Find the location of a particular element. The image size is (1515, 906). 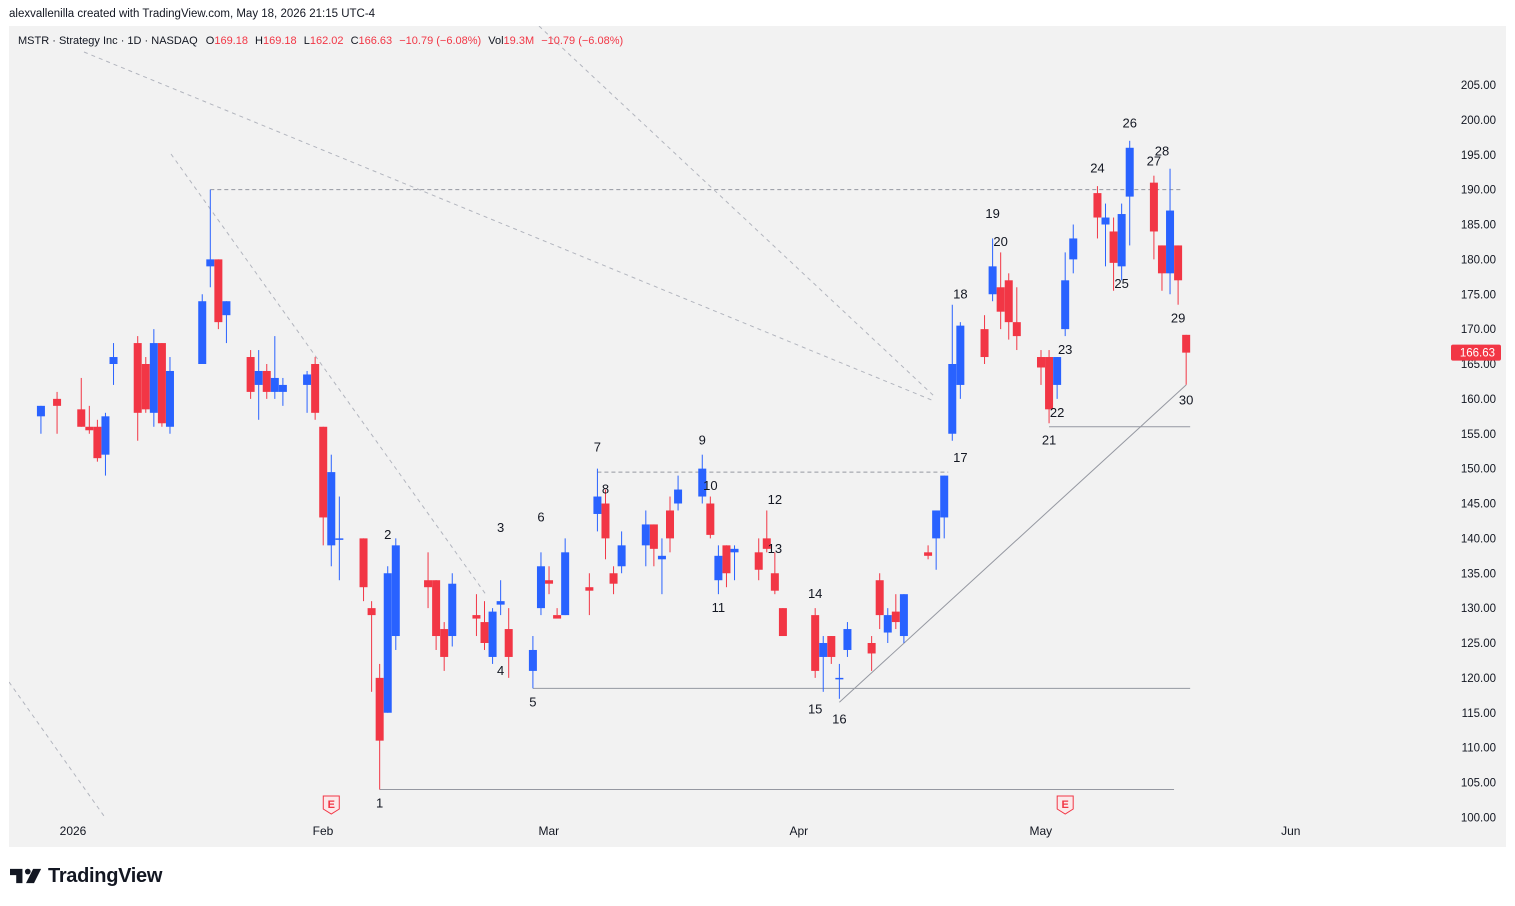

legend-symbol: MSTR · Strategy Inc · 1D · NASDAQ is located at coordinates (108, 41).